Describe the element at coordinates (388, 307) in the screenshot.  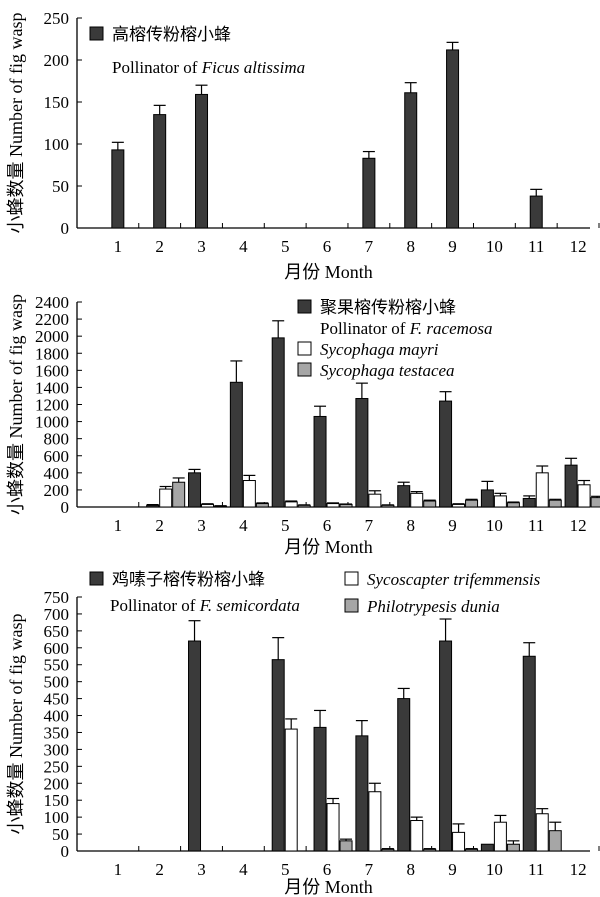
I see `legend-label-1: 聚果榕传粉榕小蜂` at that location.